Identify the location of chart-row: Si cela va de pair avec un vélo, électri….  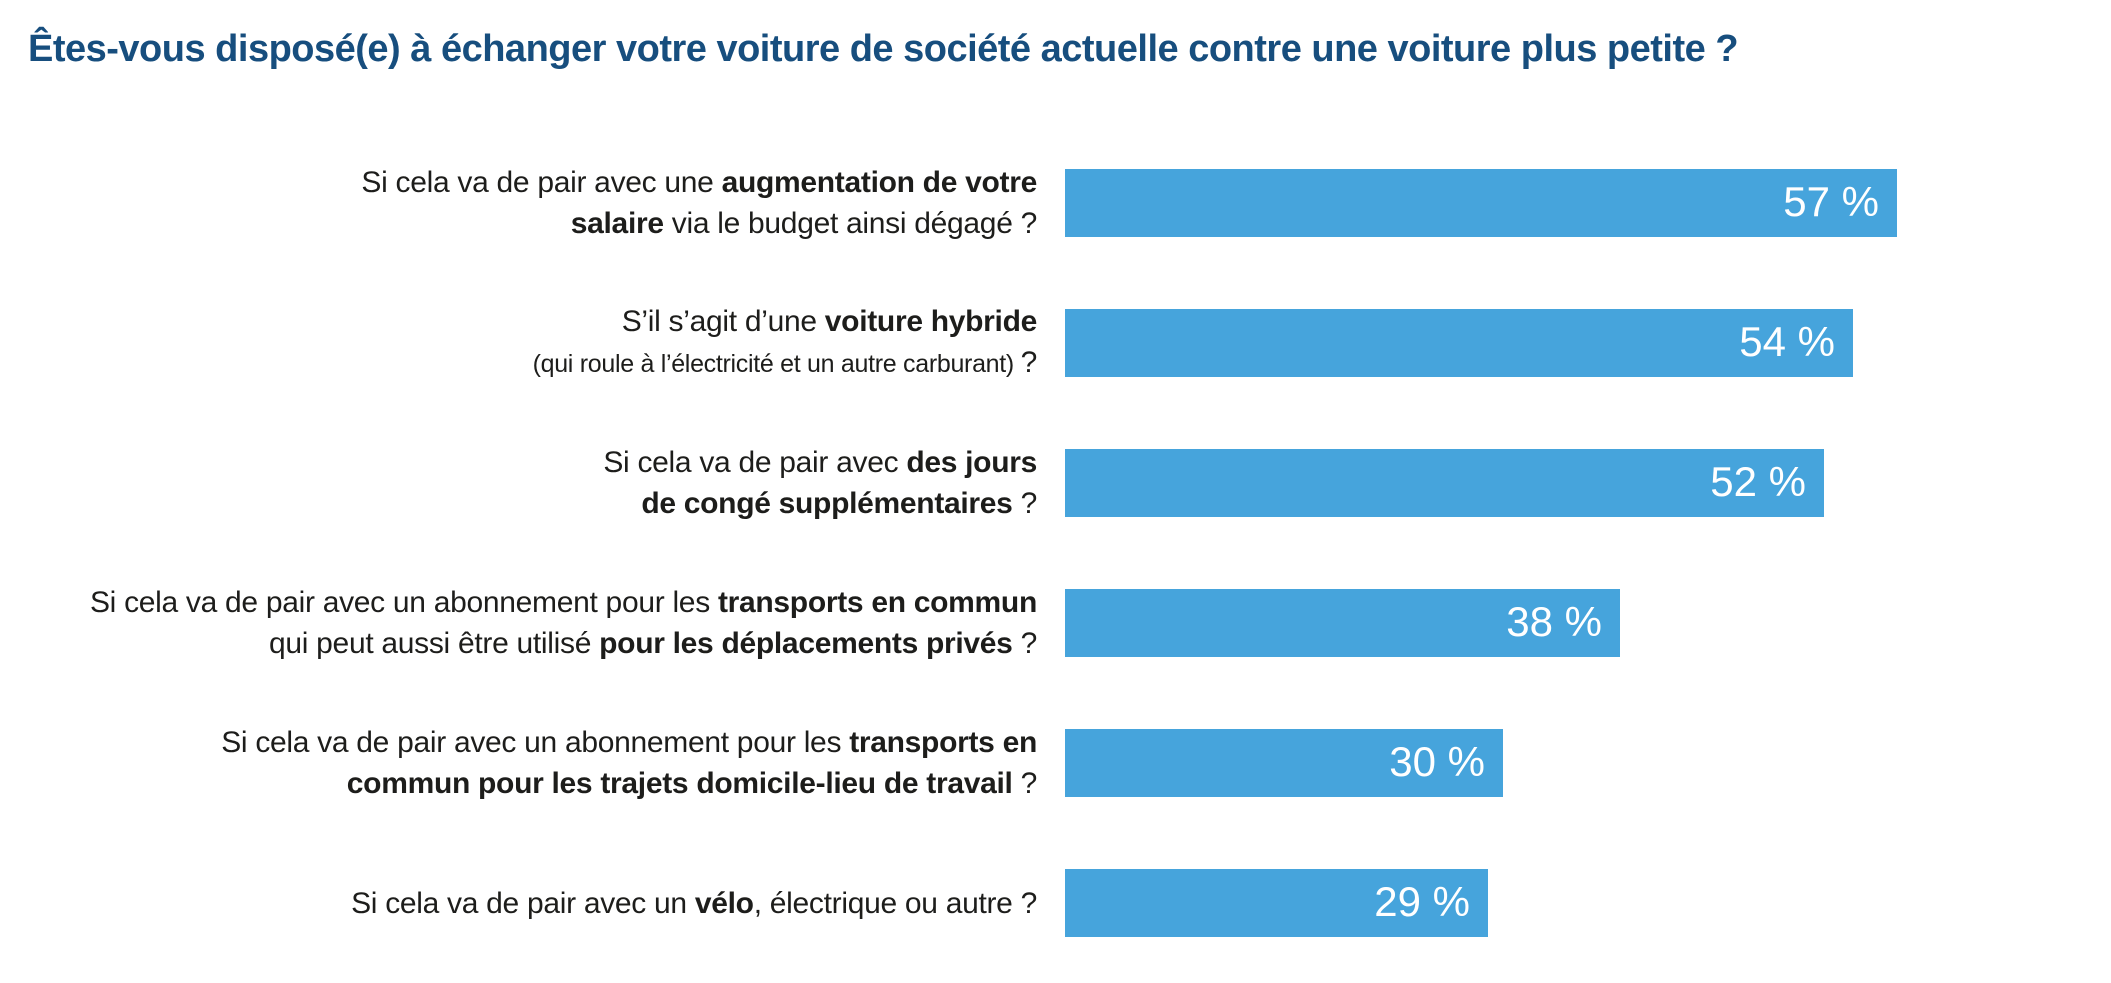
(1069, 903).